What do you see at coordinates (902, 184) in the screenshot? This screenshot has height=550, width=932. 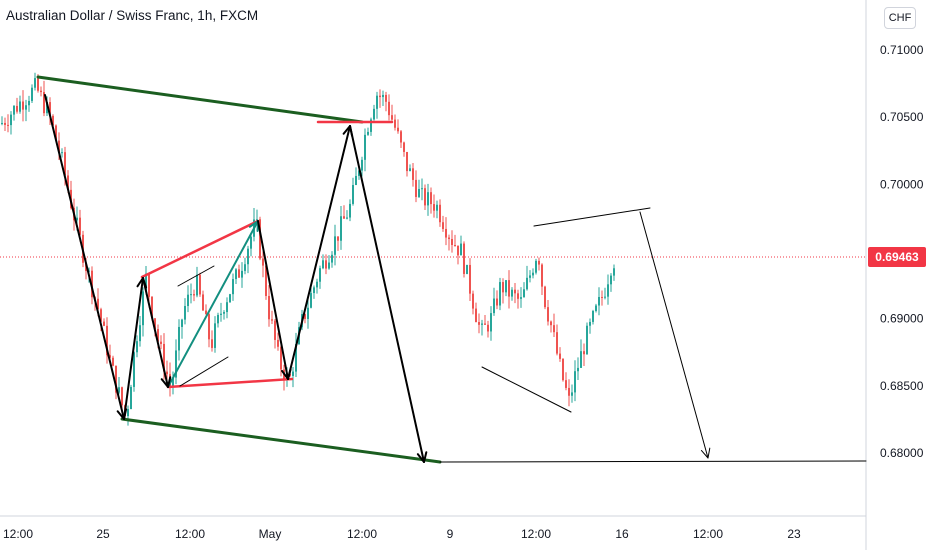 I see `price-tick-label: 0.70000` at bounding box center [902, 184].